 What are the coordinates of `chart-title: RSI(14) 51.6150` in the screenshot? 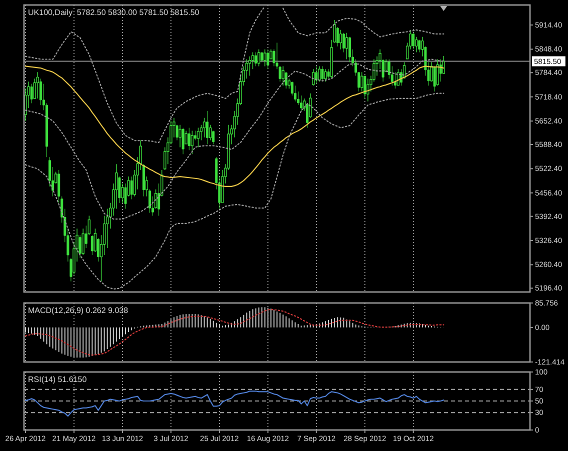 It's located at (58, 379).